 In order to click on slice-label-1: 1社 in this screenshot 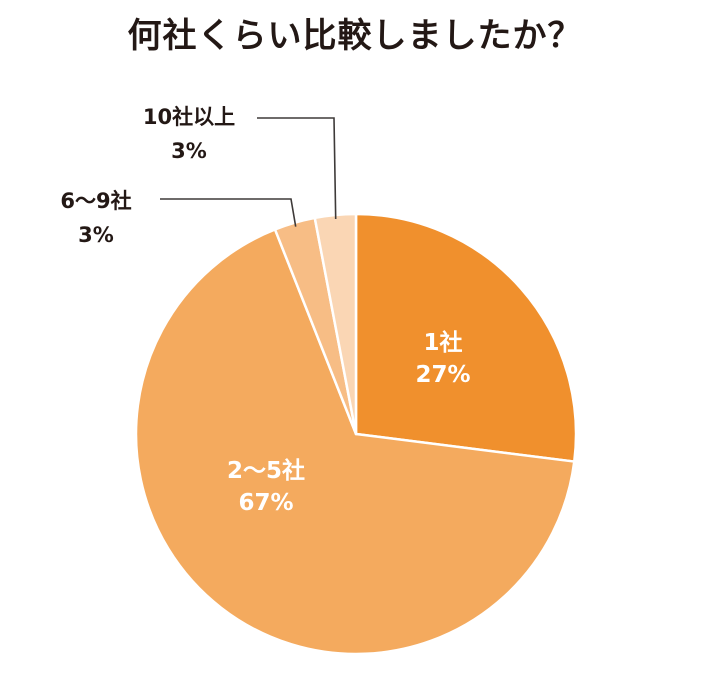, I will do `click(442, 342)`.